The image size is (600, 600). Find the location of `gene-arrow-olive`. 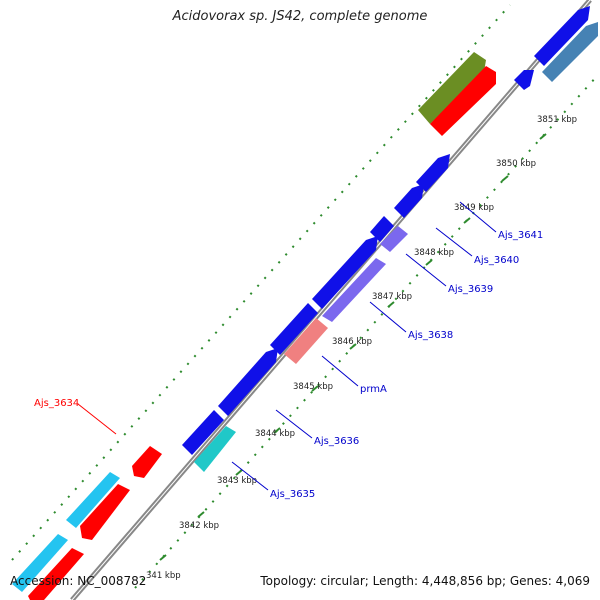

gene-arrow-olive is located at coordinates (452, 88).